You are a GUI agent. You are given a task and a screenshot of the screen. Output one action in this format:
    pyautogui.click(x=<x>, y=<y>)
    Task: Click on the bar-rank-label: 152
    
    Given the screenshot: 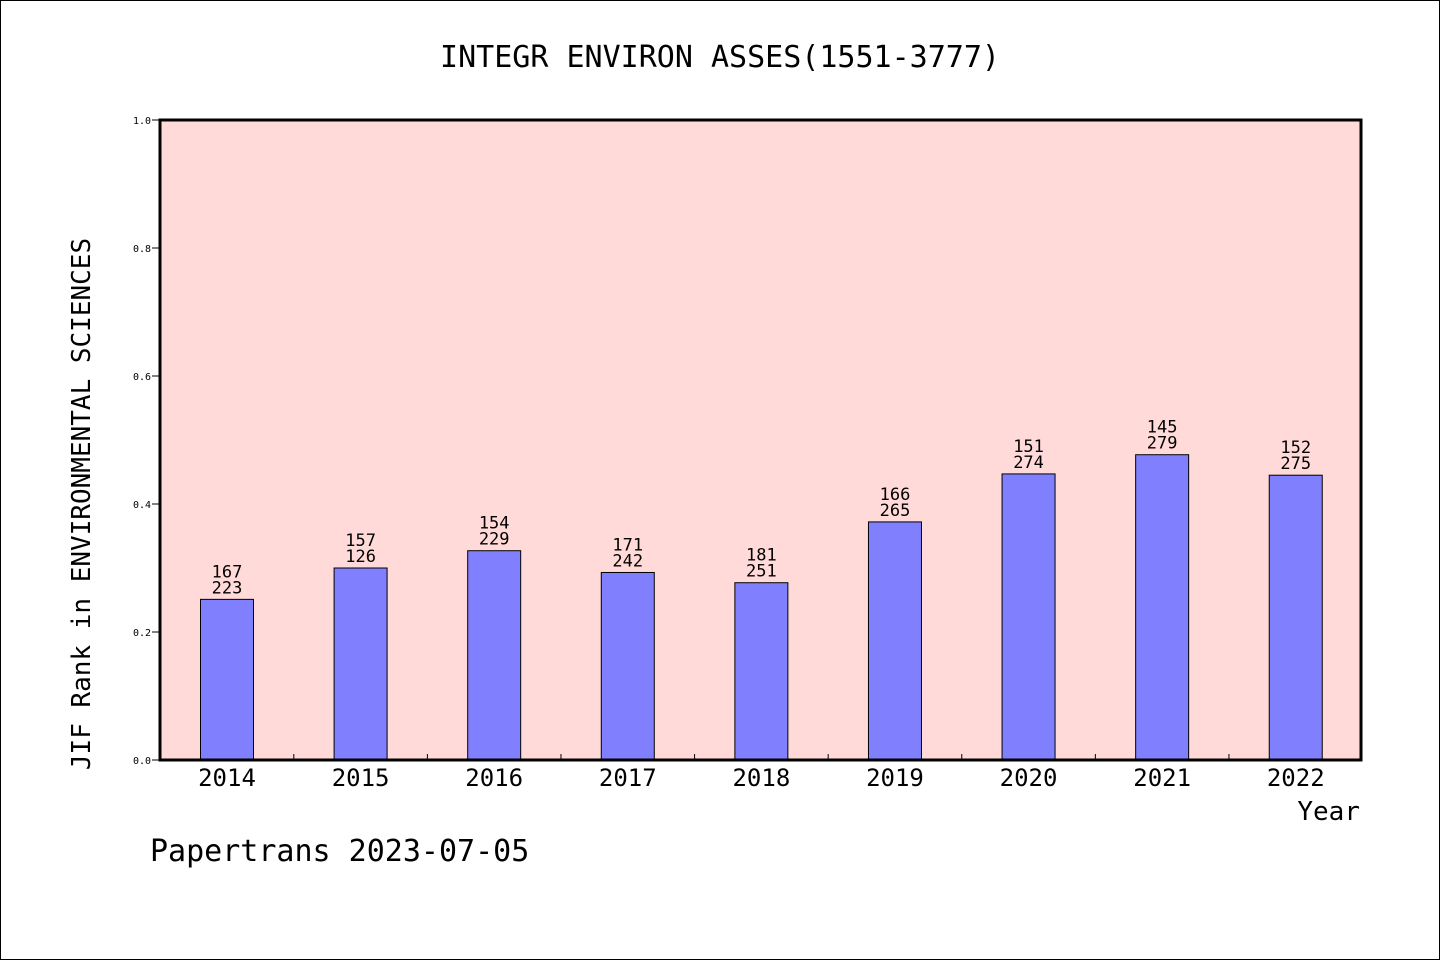 What is the action you would take?
    pyautogui.click(x=1295, y=448)
    